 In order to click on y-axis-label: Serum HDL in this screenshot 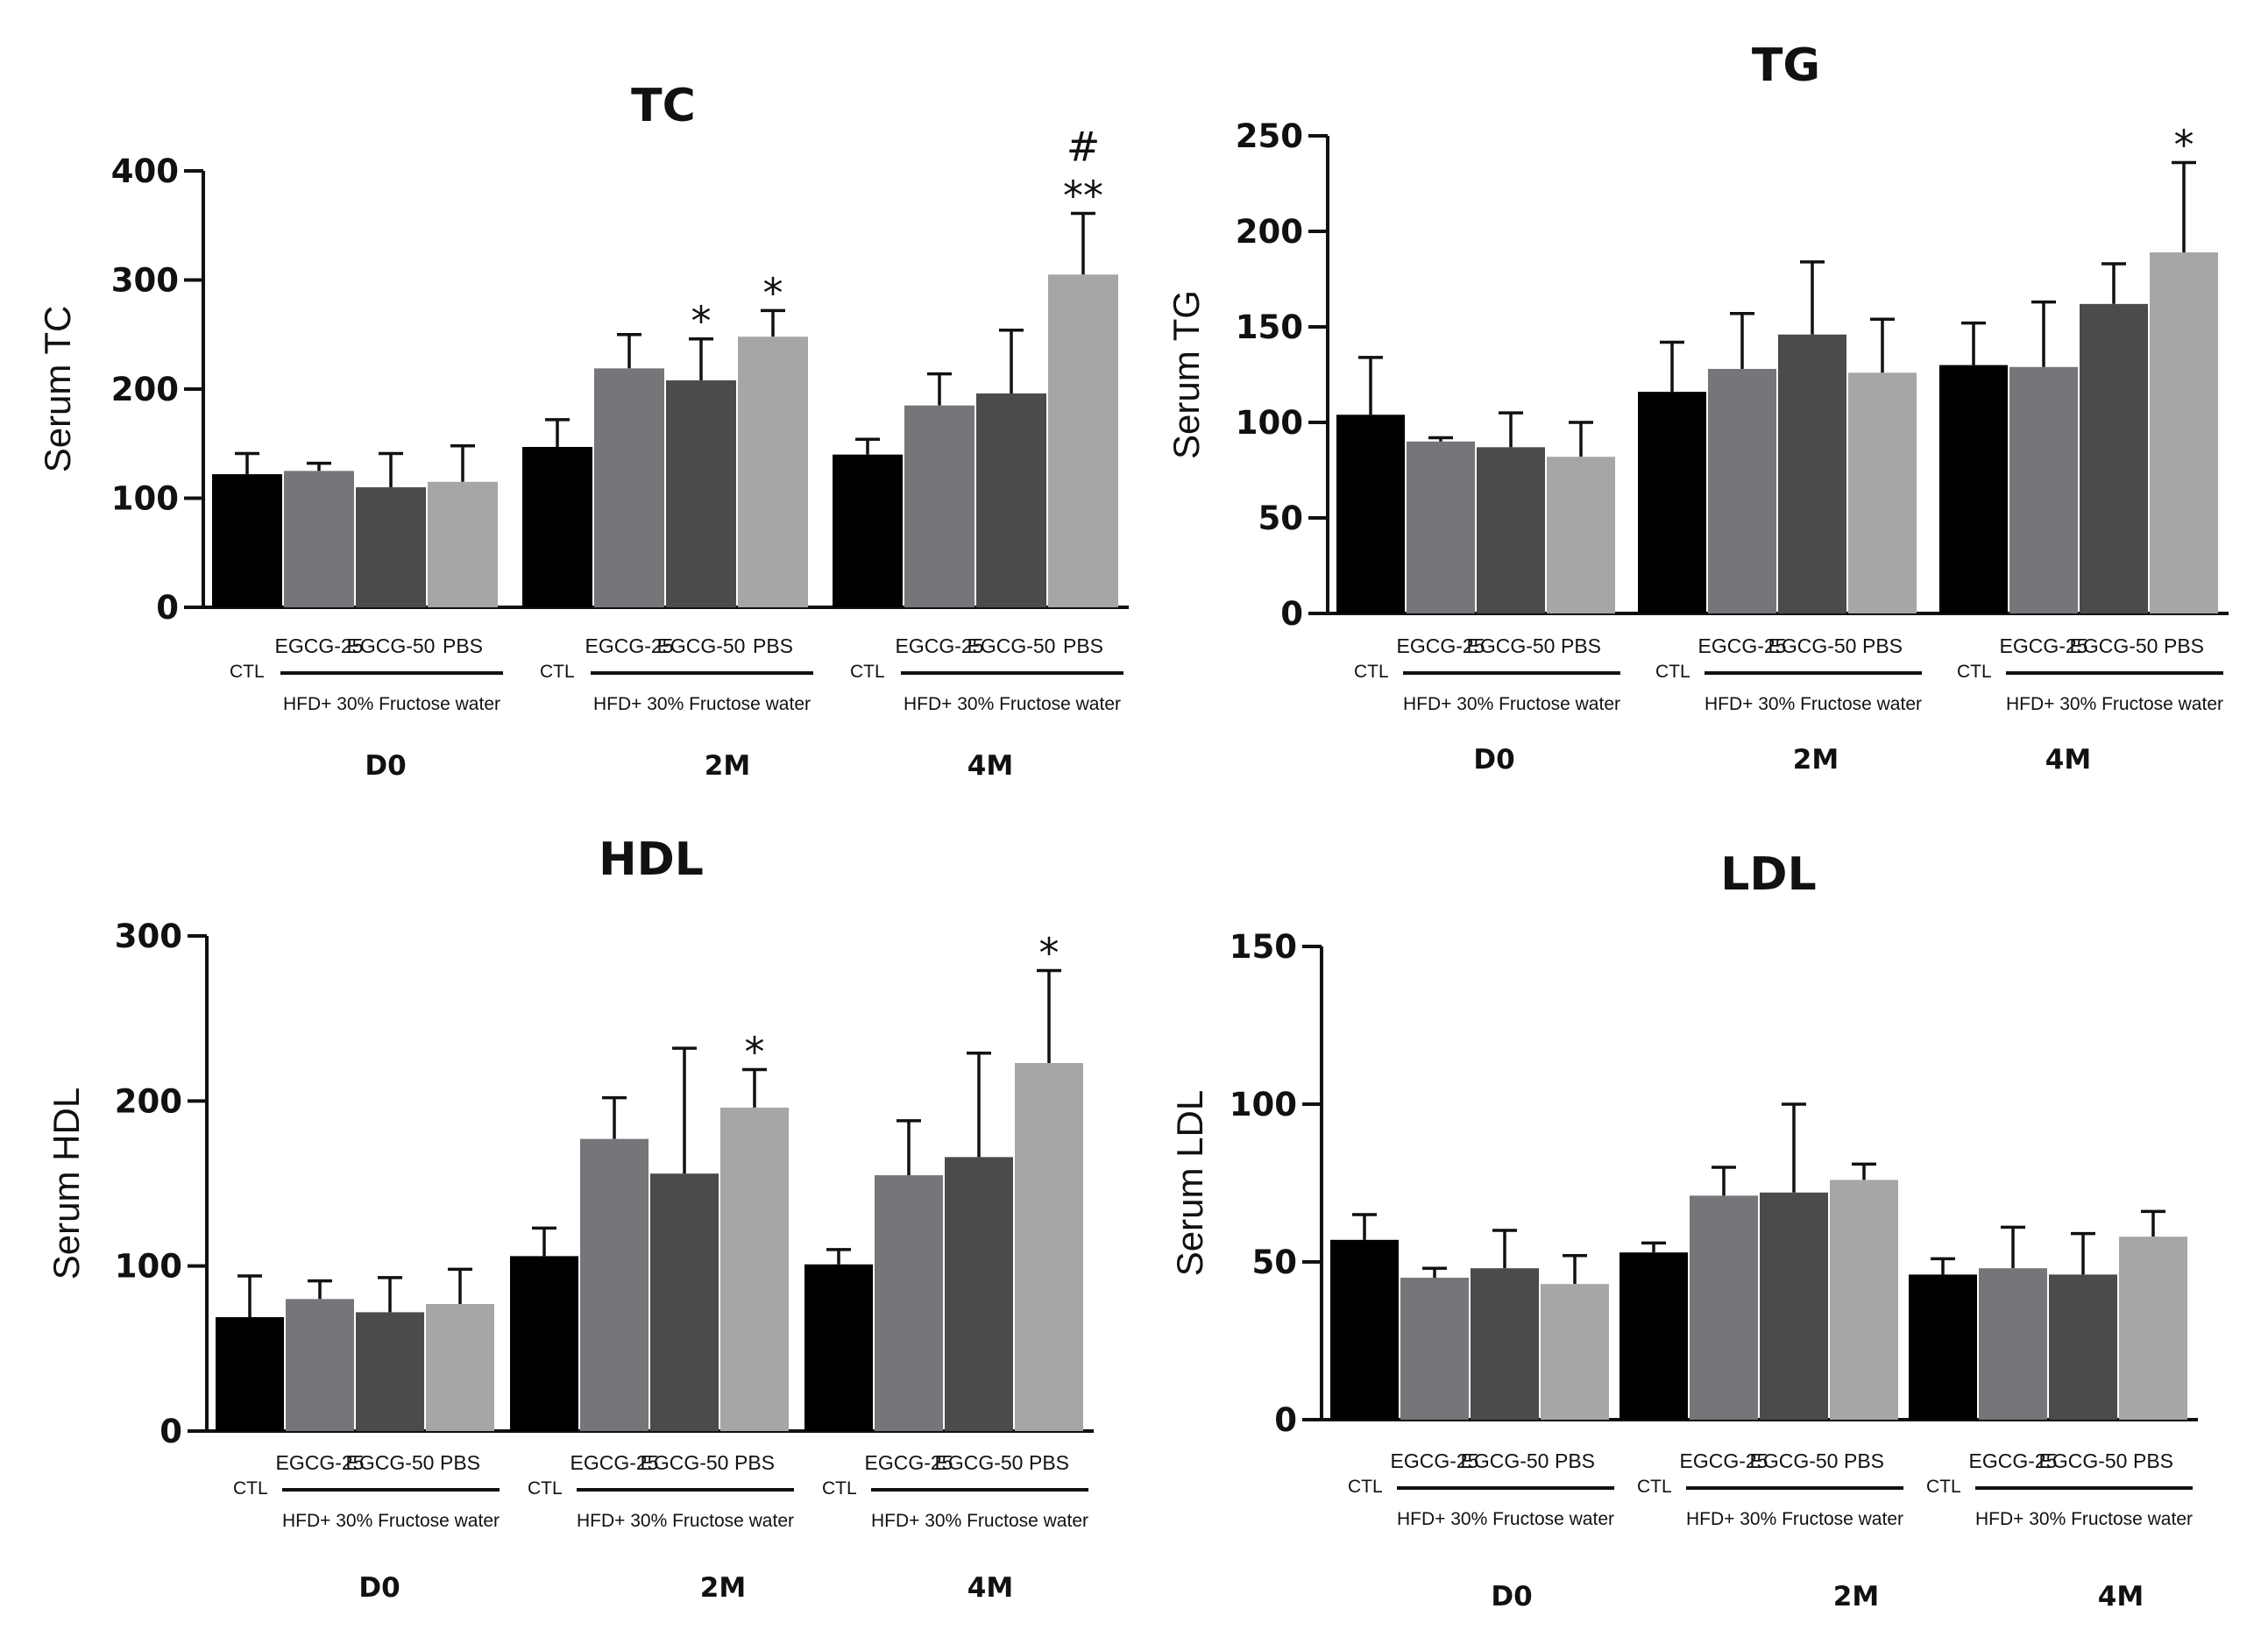, I will do `click(66, 1183)`.